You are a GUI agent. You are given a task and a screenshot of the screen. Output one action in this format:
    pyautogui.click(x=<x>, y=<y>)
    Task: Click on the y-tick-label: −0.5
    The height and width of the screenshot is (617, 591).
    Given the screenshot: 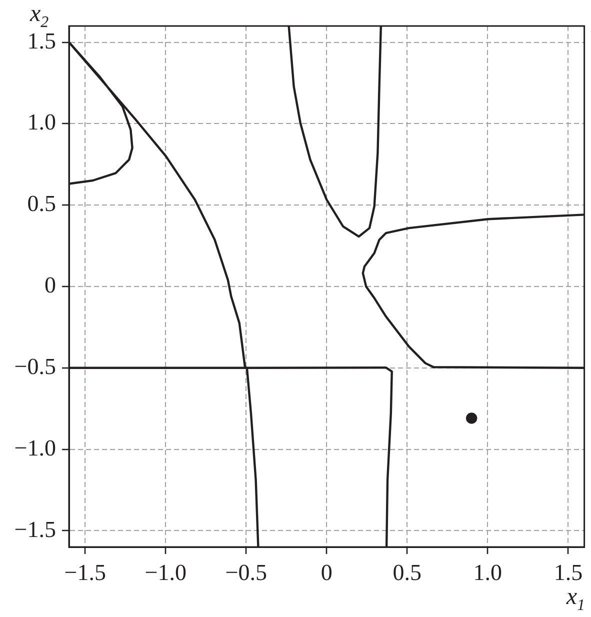 What is the action you would take?
    pyautogui.click(x=35, y=366)
    